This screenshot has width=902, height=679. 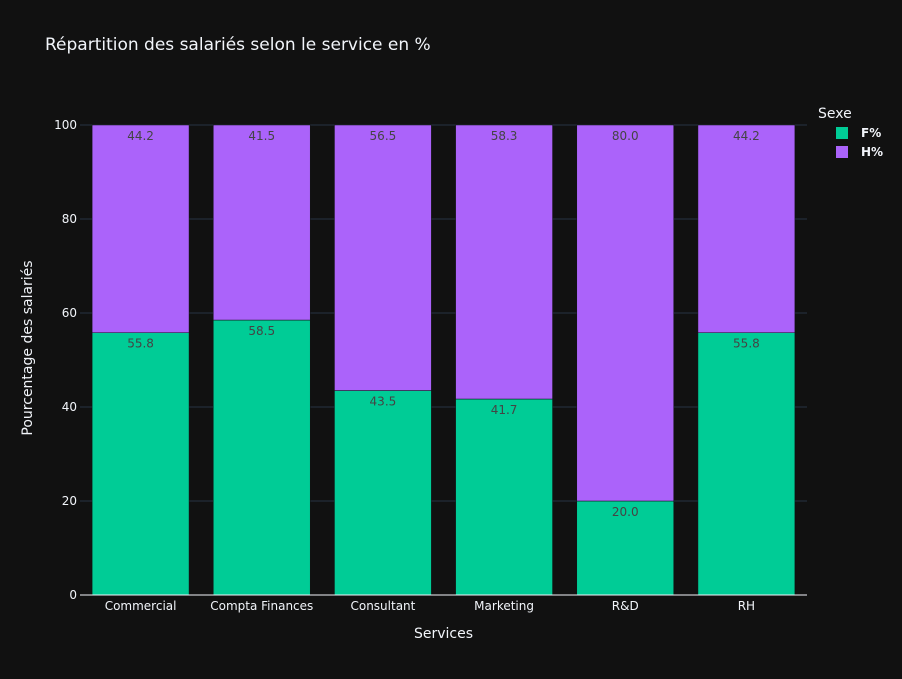 What do you see at coordinates (383, 136) in the screenshot?
I see `bar-value-label: 56.5` at bounding box center [383, 136].